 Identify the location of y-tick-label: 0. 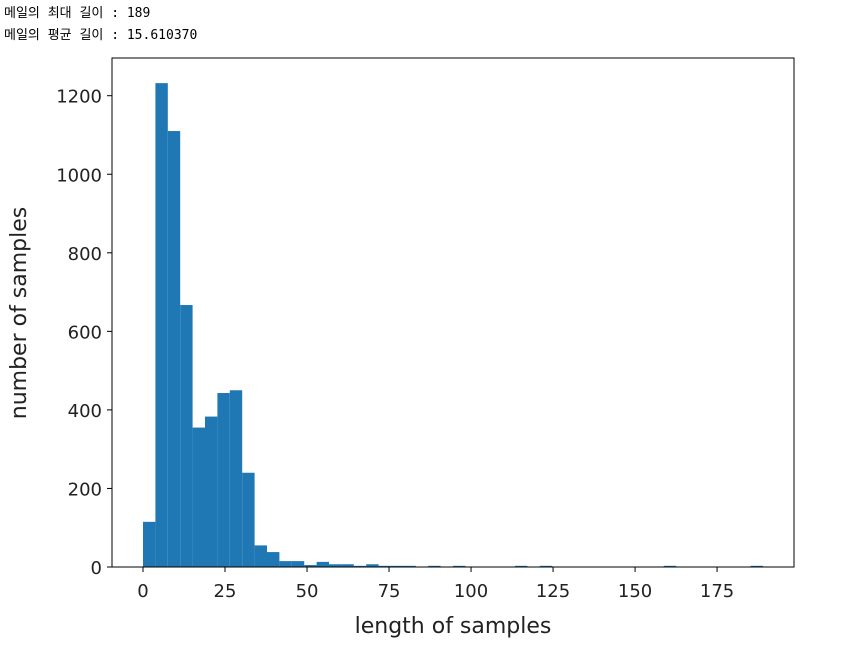
(96, 568).